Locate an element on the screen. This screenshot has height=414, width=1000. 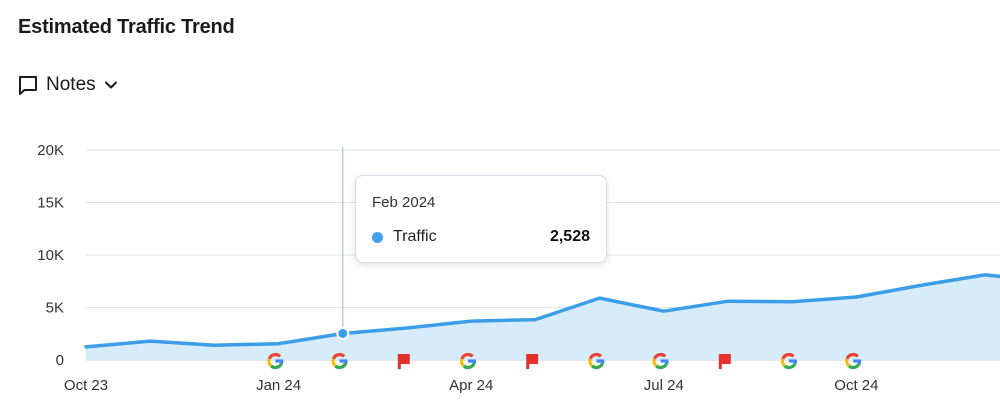
x-tick-label: Apr 24 is located at coordinates (471, 385).